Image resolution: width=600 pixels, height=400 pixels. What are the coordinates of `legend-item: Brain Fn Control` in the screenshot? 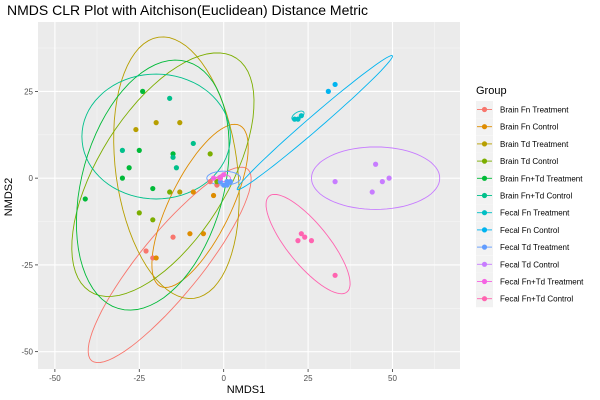 It's located at (517, 127).